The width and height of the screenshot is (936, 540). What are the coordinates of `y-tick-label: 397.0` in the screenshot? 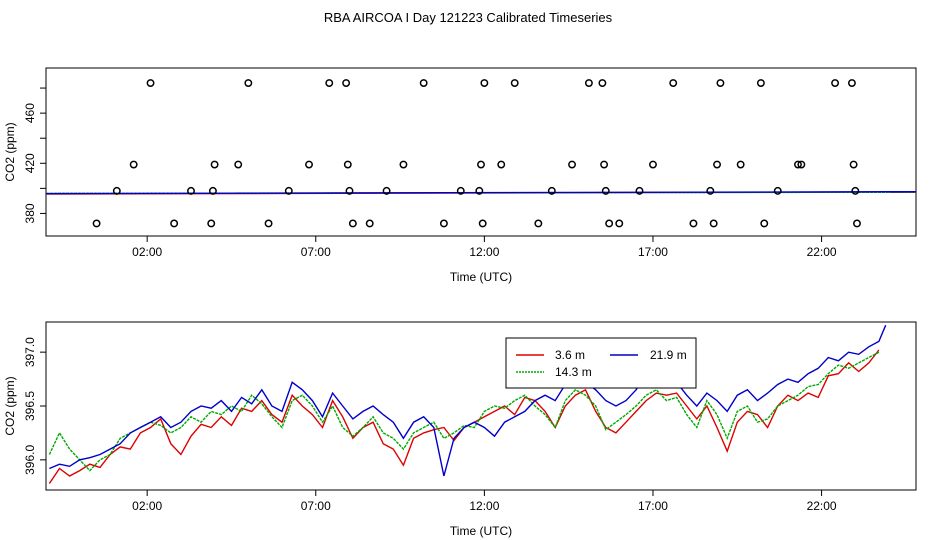 It's located at (30, 352).